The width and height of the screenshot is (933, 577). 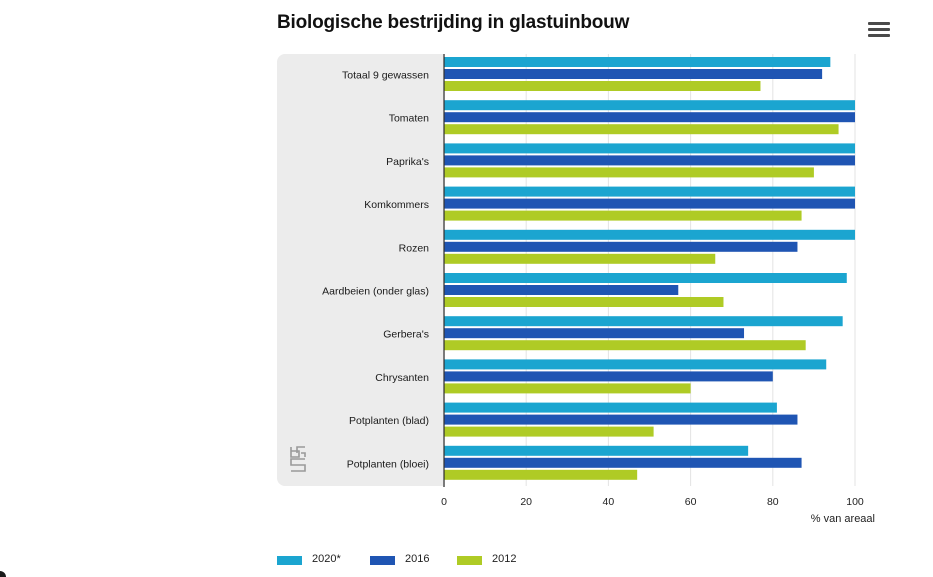 What do you see at coordinates (3, 574) in the screenshot?
I see `window-corner` at bounding box center [3, 574].